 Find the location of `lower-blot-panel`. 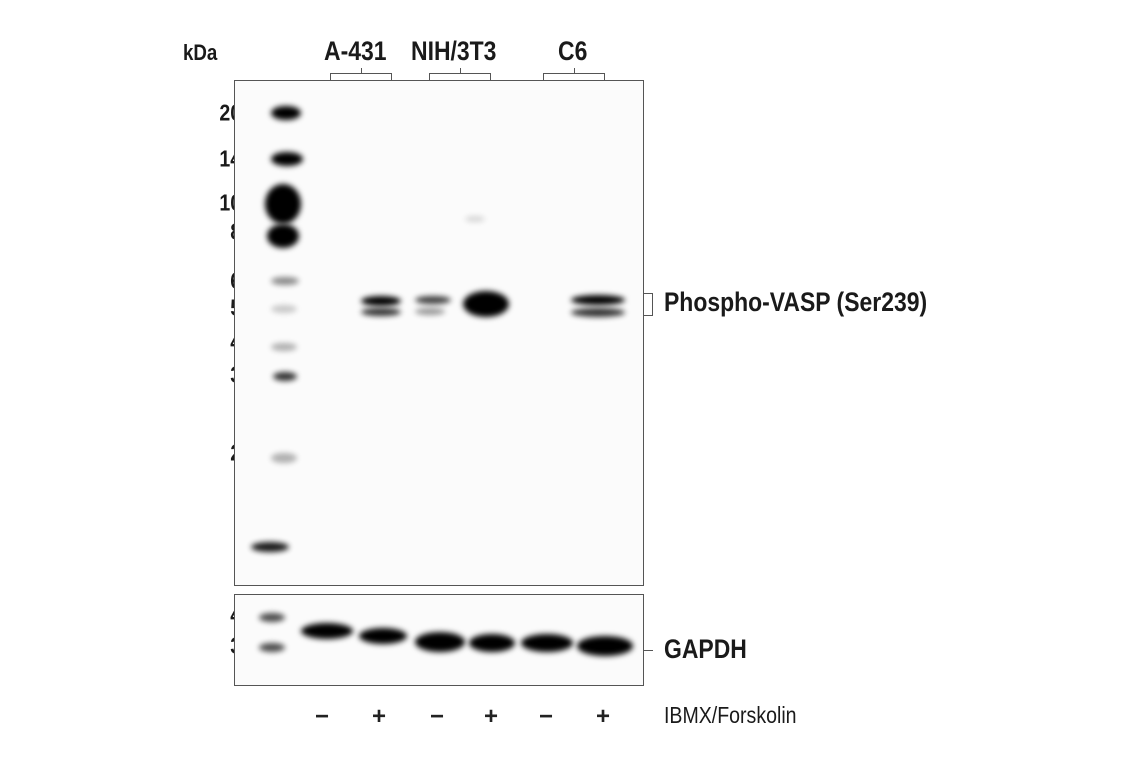

lower-blot-panel is located at coordinates (439, 640).